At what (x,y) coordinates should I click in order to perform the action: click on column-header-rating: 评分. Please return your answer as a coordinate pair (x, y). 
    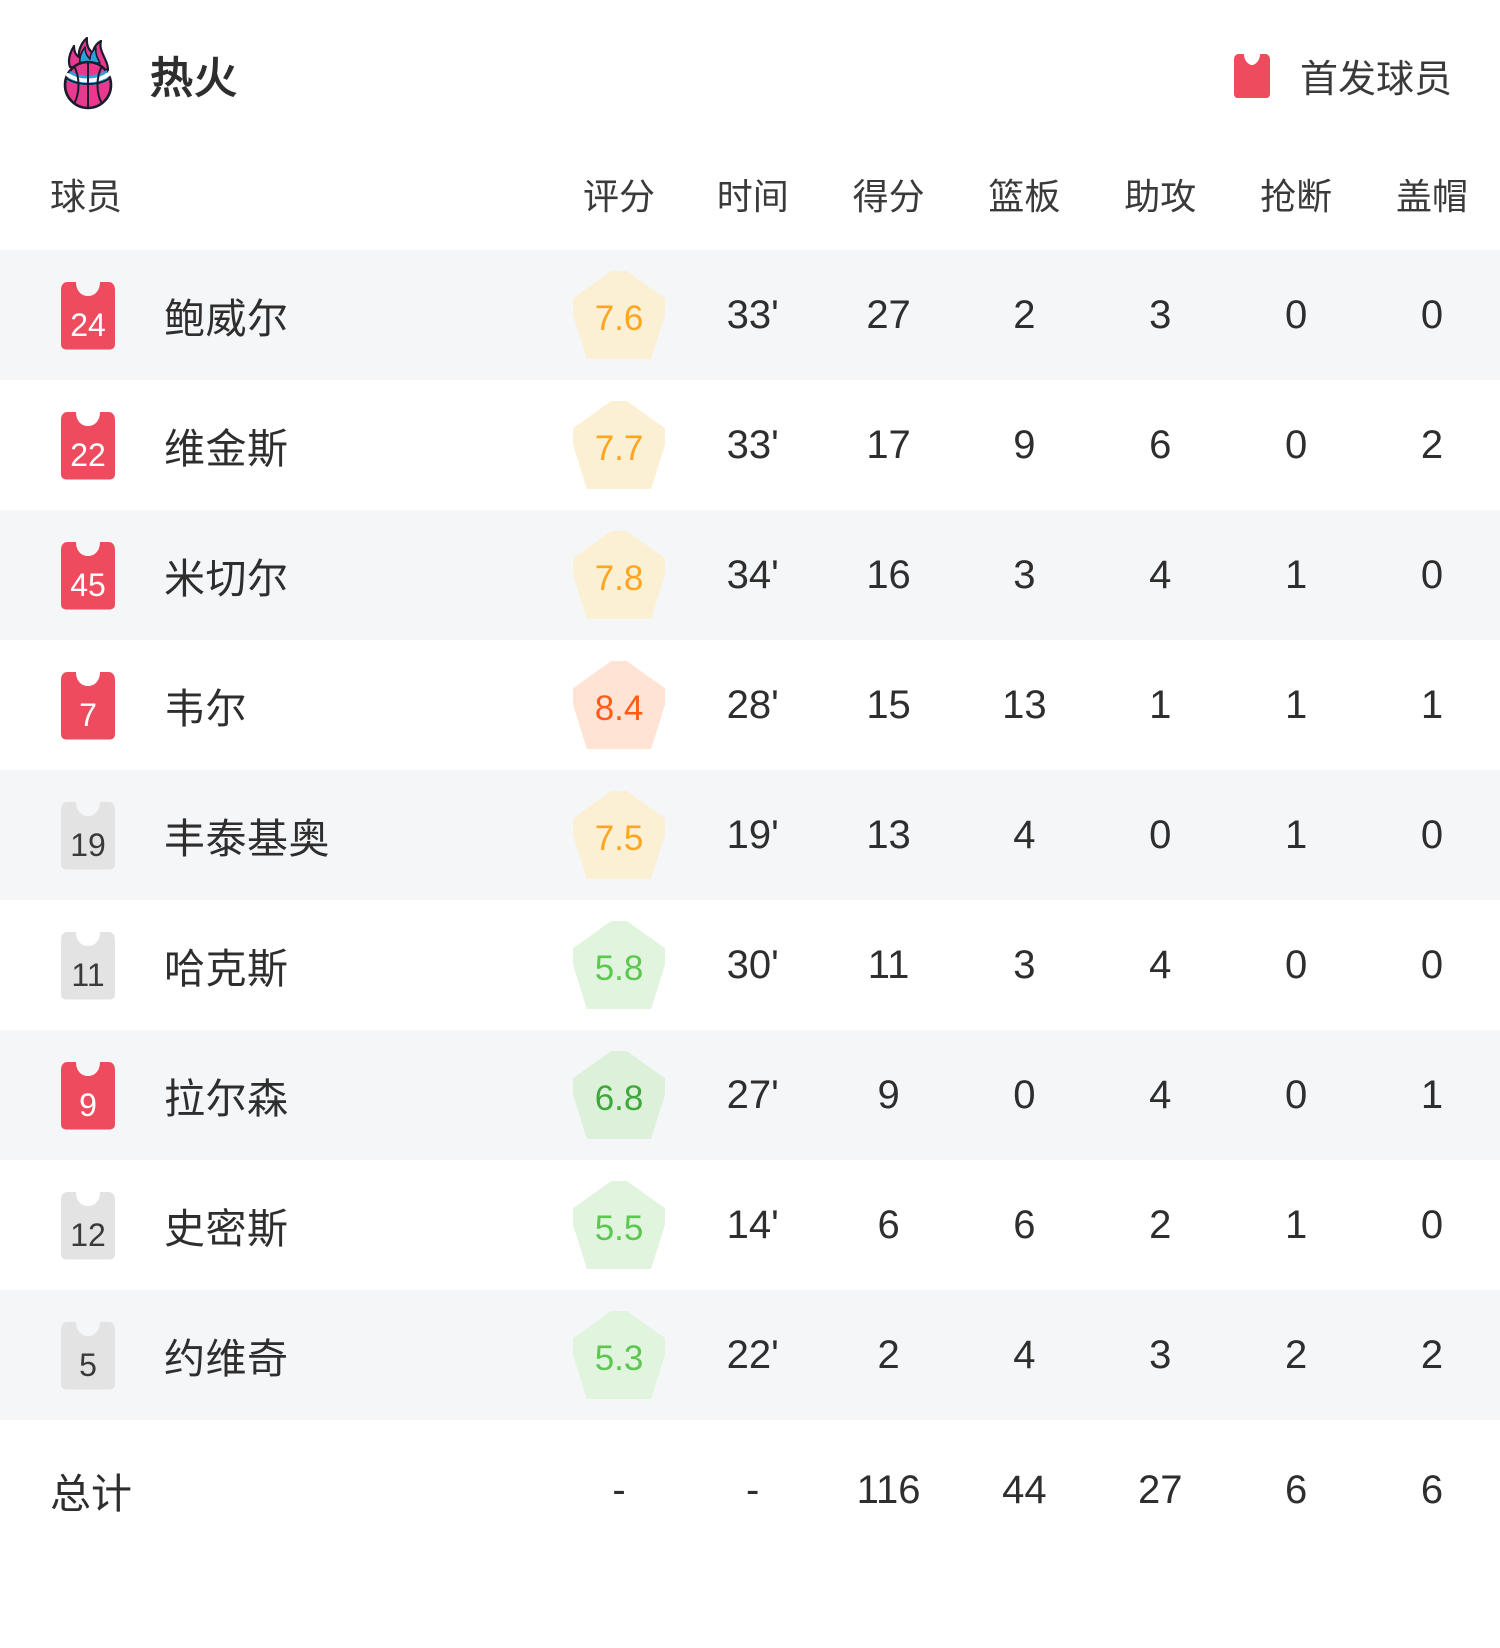
    Looking at the image, I should click on (619, 200).